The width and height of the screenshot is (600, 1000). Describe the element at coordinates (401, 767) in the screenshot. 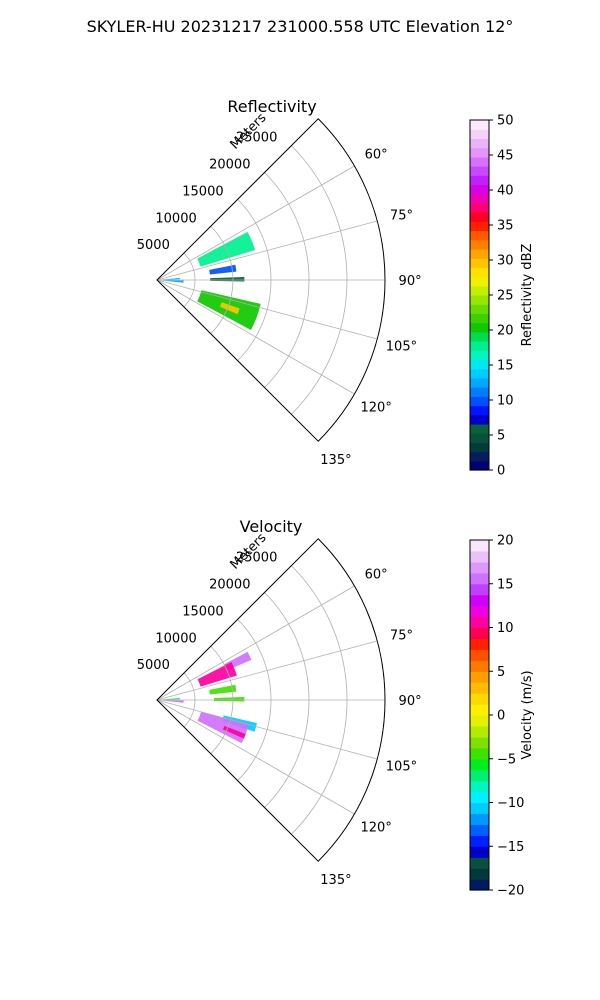

I see `azimuth-tick-label: 105°` at that location.